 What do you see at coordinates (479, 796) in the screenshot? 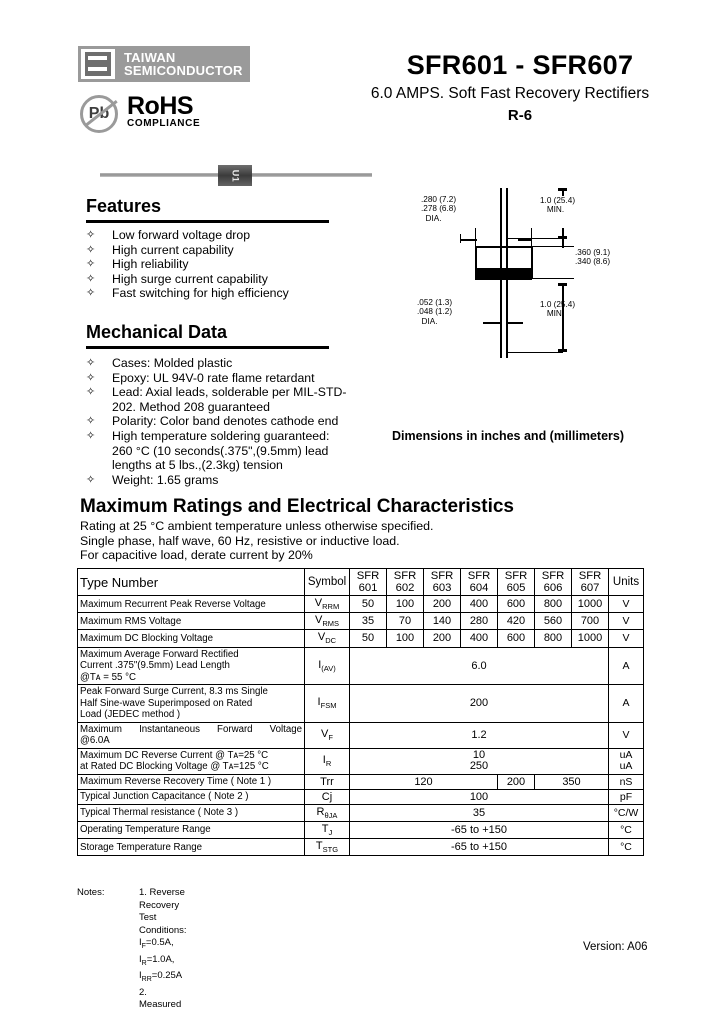
I see `row-value-span: 100` at bounding box center [479, 796].